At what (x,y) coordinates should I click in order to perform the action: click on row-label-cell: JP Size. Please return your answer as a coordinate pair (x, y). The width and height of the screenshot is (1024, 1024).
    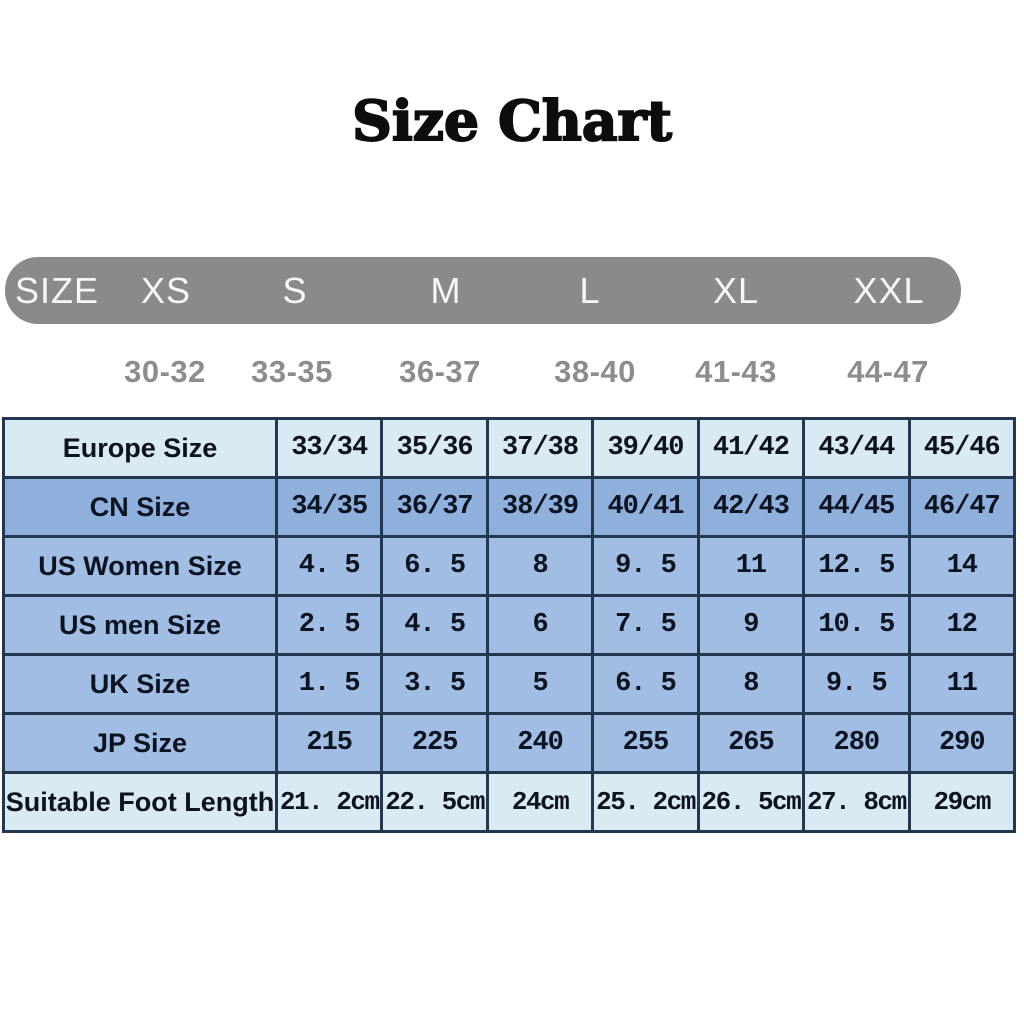
    Looking at the image, I should click on (140, 743).